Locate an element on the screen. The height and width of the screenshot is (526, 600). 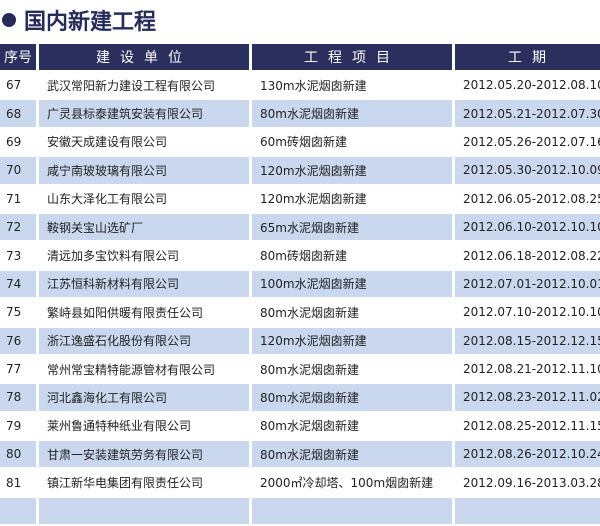
row-period: 2012.07.01-2012.10.01 is located at coordinates (527, 284).